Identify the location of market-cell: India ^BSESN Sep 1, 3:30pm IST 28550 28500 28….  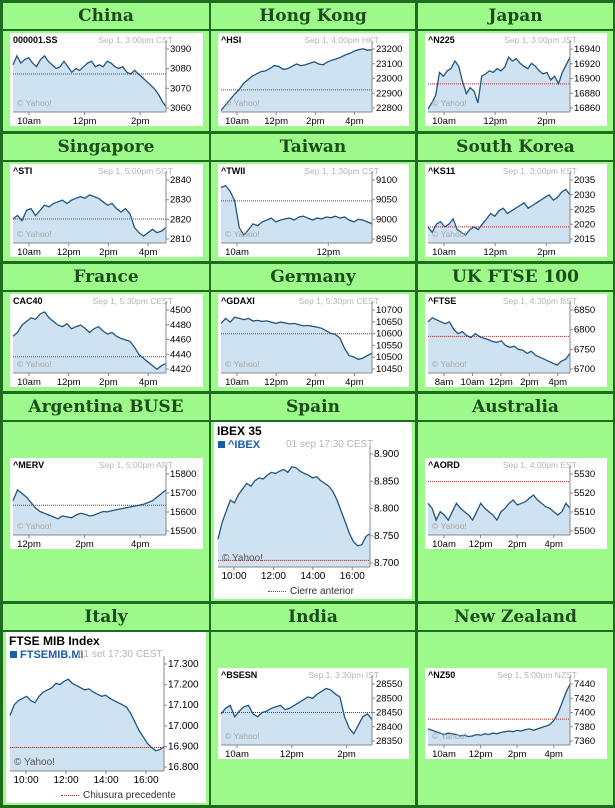
(313, 704).